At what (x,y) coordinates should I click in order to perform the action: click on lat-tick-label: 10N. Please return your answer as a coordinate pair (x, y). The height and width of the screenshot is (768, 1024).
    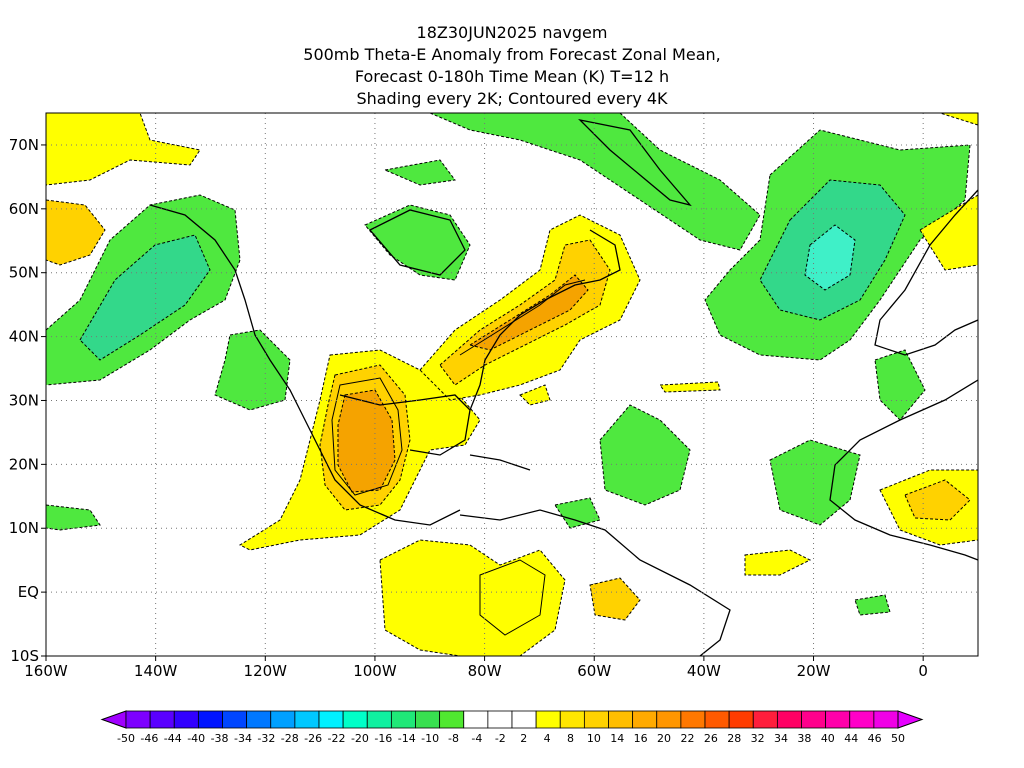
    Looking at the image, I should click on (24, 528).